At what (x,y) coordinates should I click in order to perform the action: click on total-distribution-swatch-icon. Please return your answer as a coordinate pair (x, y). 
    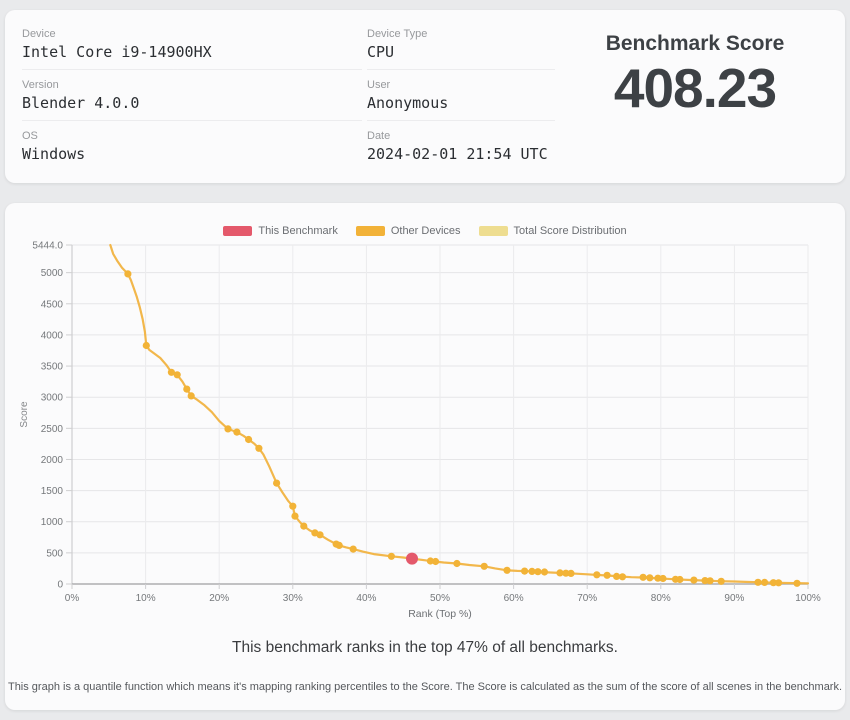
    Looking at the image, I should click on (493, 231).